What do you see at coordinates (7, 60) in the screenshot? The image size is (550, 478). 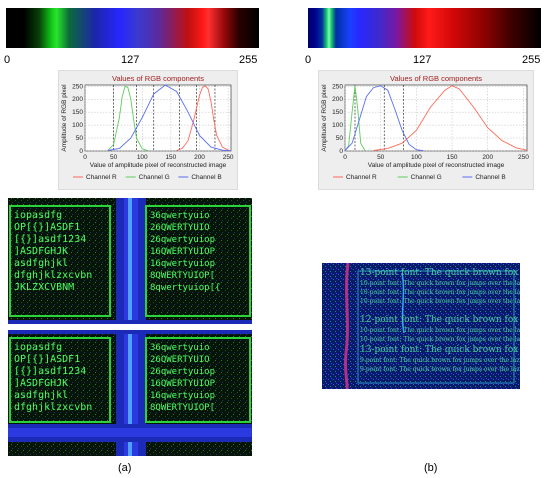 I see `colorbar-a-tick-0: 0` at bounding box center [7, 60].